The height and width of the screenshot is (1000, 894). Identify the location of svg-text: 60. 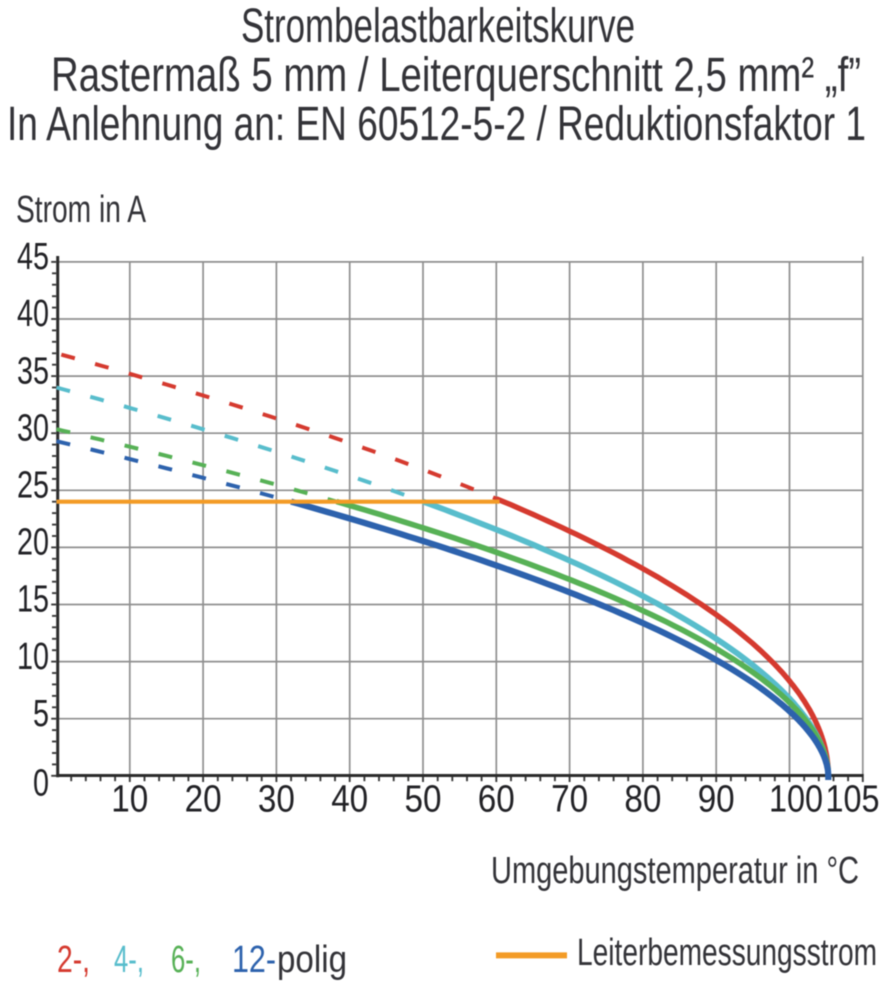
(496, 800).